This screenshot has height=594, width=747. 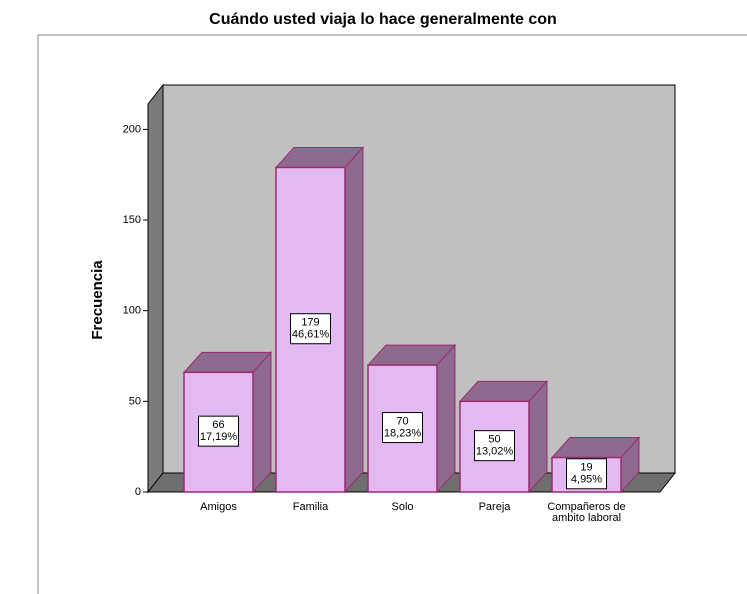 I want to click on data-label: 46,61%, so click(x=311, y=335).